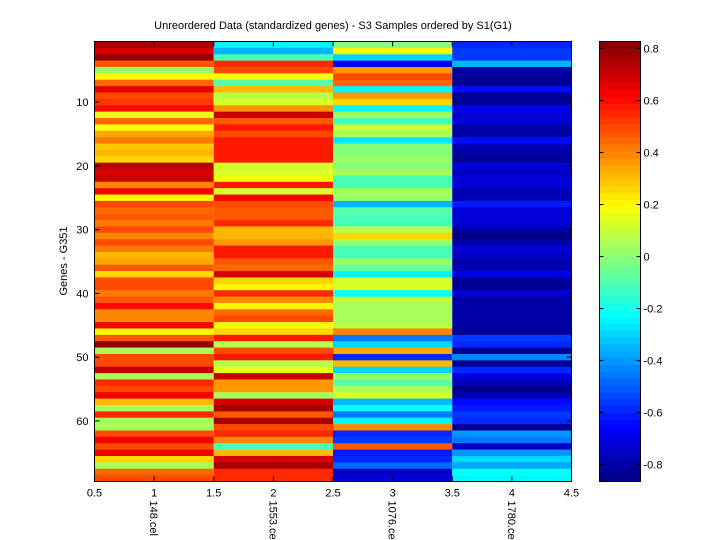 The height and width of the screenshot is (540, 720). I want to click on colorbar-tick-label: 0.8, so click(651, 50).